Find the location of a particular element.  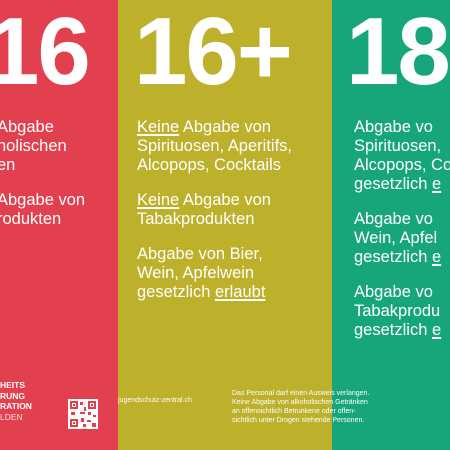

rule-line: Alcopops, Co is located at coordinates (402, 165).